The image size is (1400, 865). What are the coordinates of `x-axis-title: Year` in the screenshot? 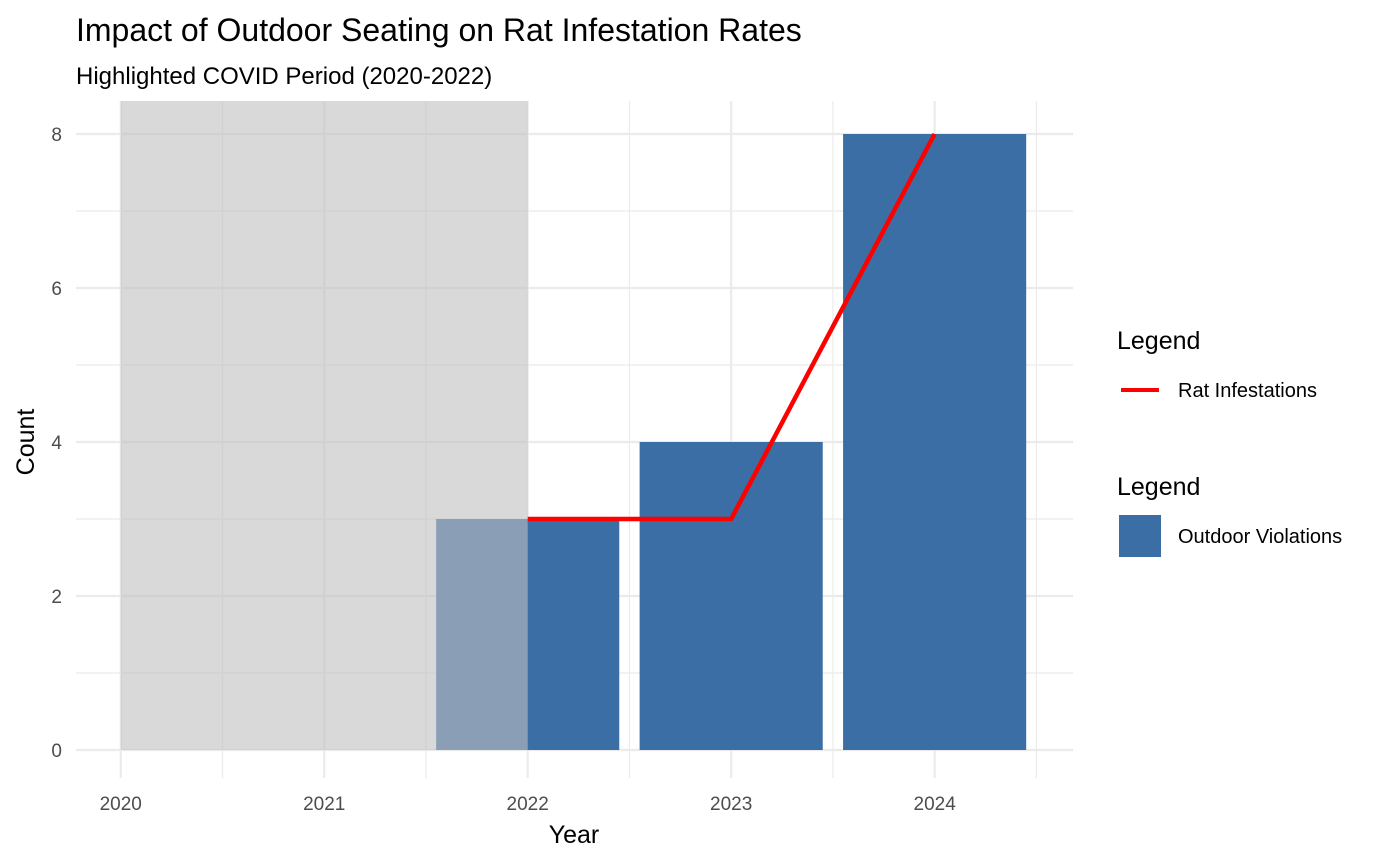 It's located at (574, 835).